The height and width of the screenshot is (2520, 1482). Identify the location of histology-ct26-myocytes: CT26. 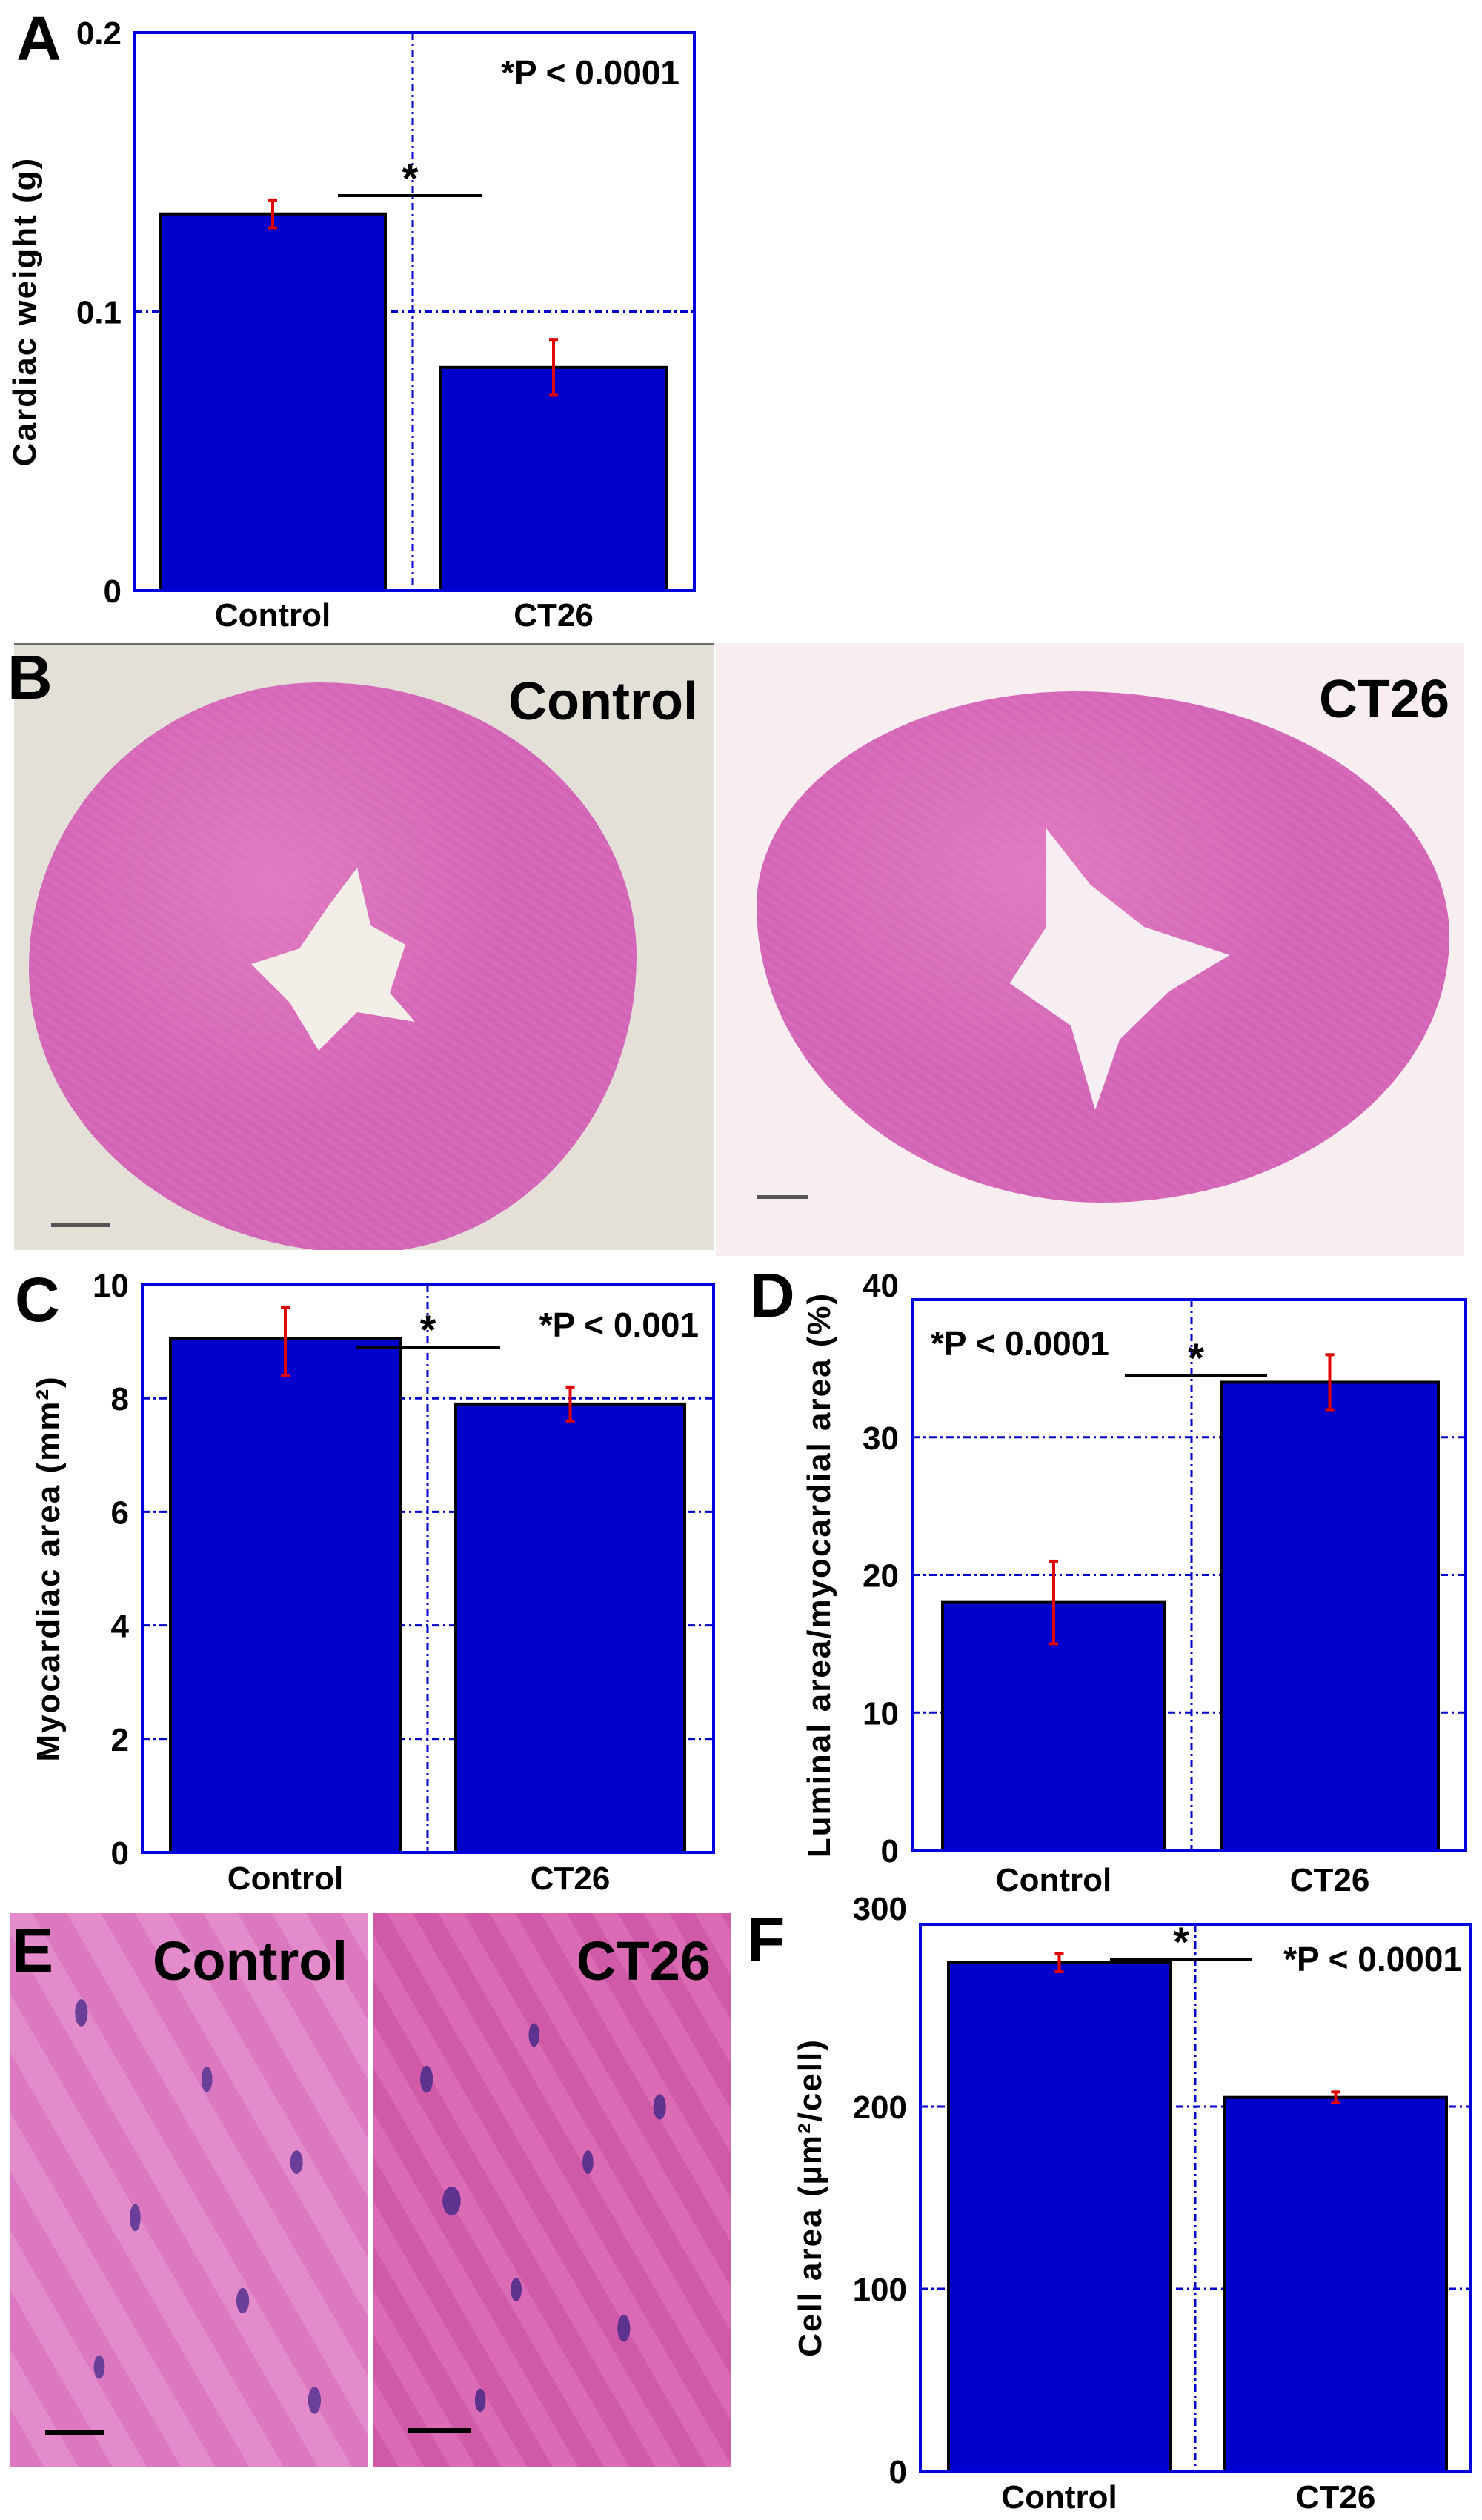
(552, 2190).